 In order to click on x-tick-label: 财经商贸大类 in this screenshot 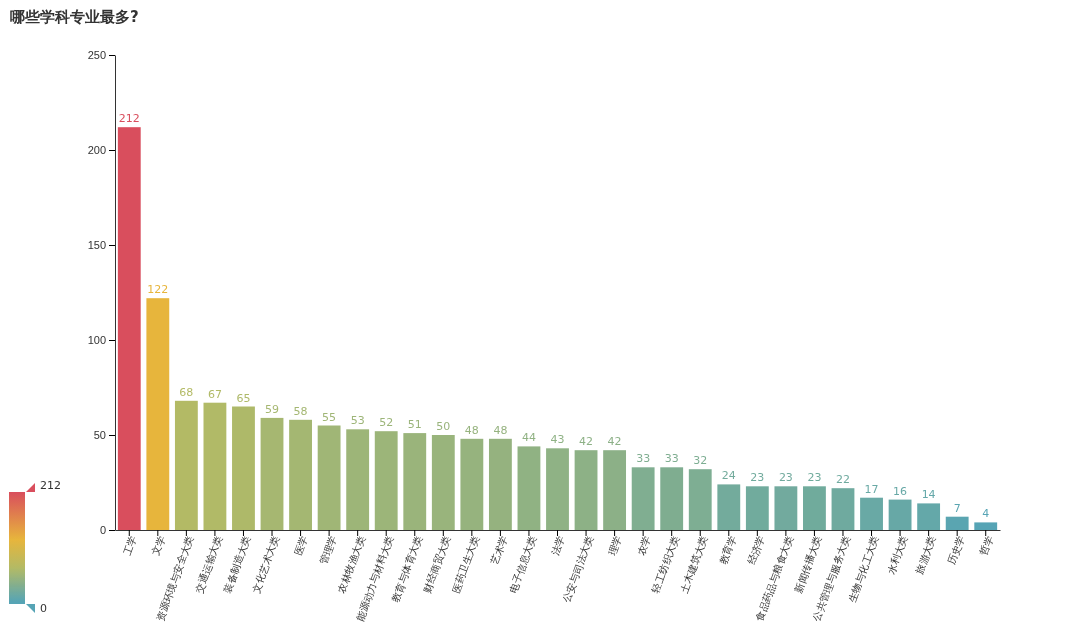, I will do `click(437, 564)`.